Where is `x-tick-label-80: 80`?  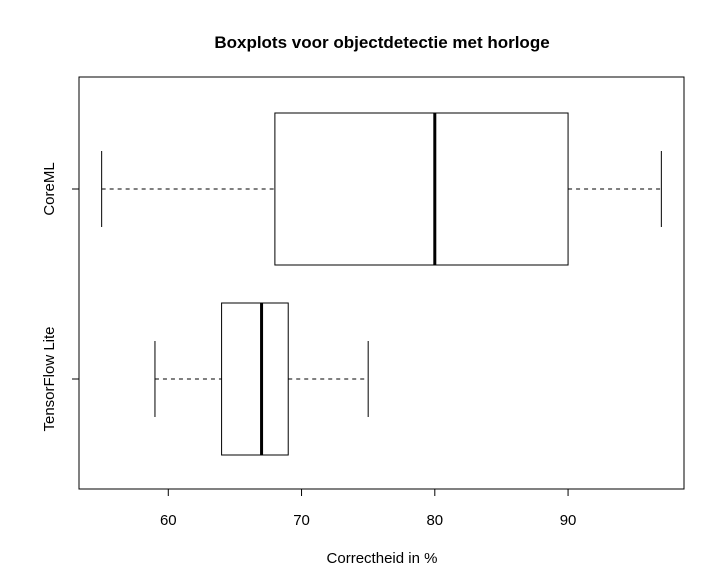 x-tick-label-80: 80 is located at coordinates (434, 520).